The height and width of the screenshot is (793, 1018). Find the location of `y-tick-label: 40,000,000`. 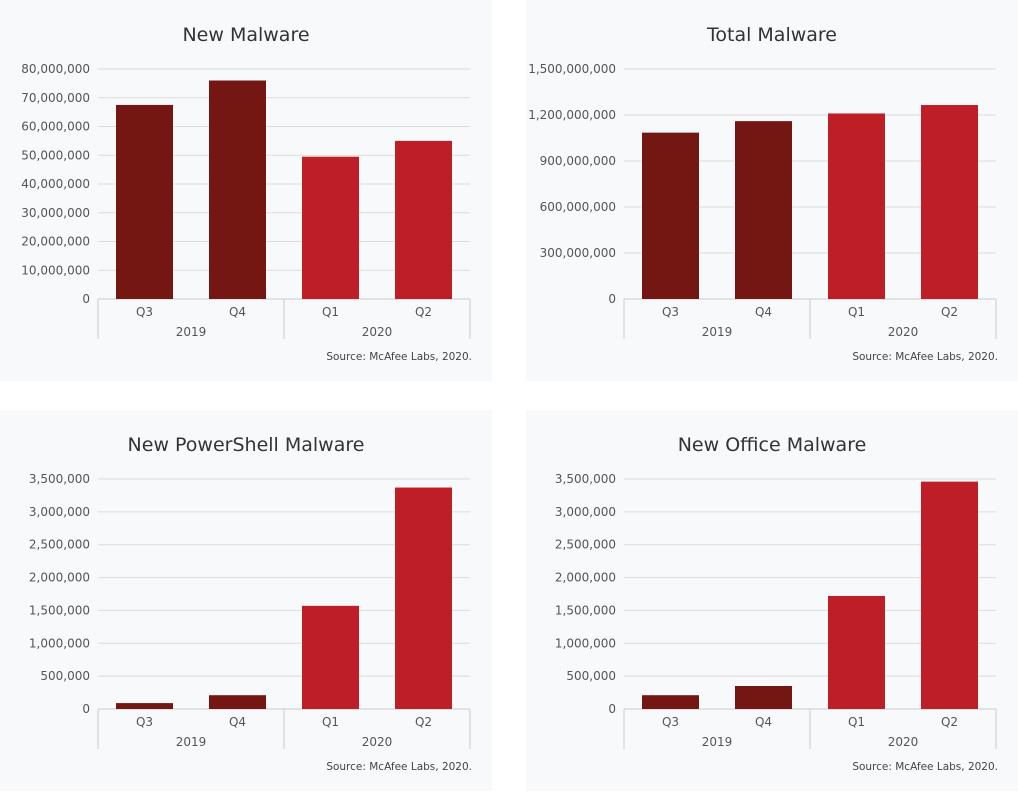

y-tick-label: 40,000,000 is located at coordinates (55, 184).